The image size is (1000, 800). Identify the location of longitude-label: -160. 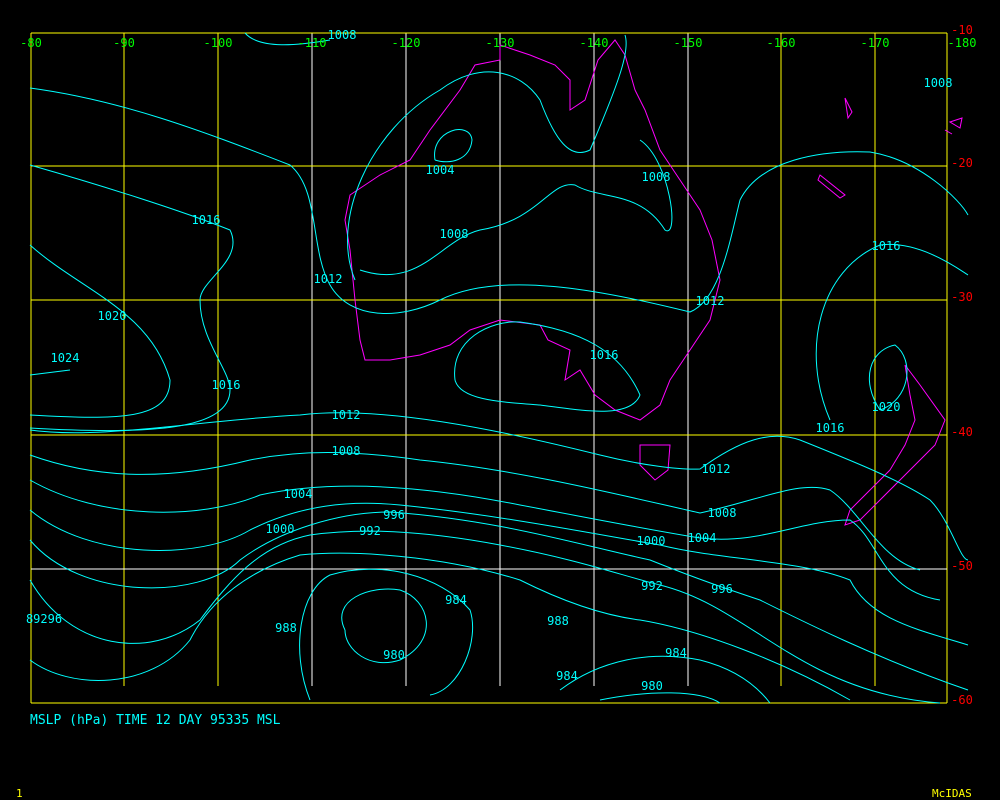
(781, 43).